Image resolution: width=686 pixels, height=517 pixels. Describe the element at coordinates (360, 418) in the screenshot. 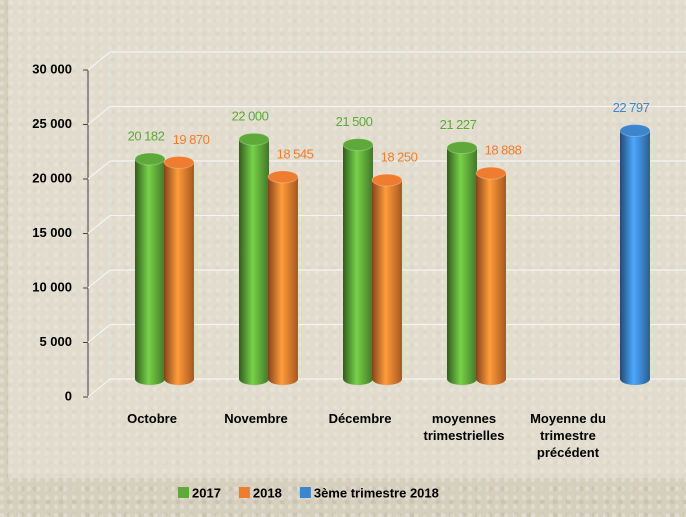

I see `x-tick-label: Décembre` at that location.